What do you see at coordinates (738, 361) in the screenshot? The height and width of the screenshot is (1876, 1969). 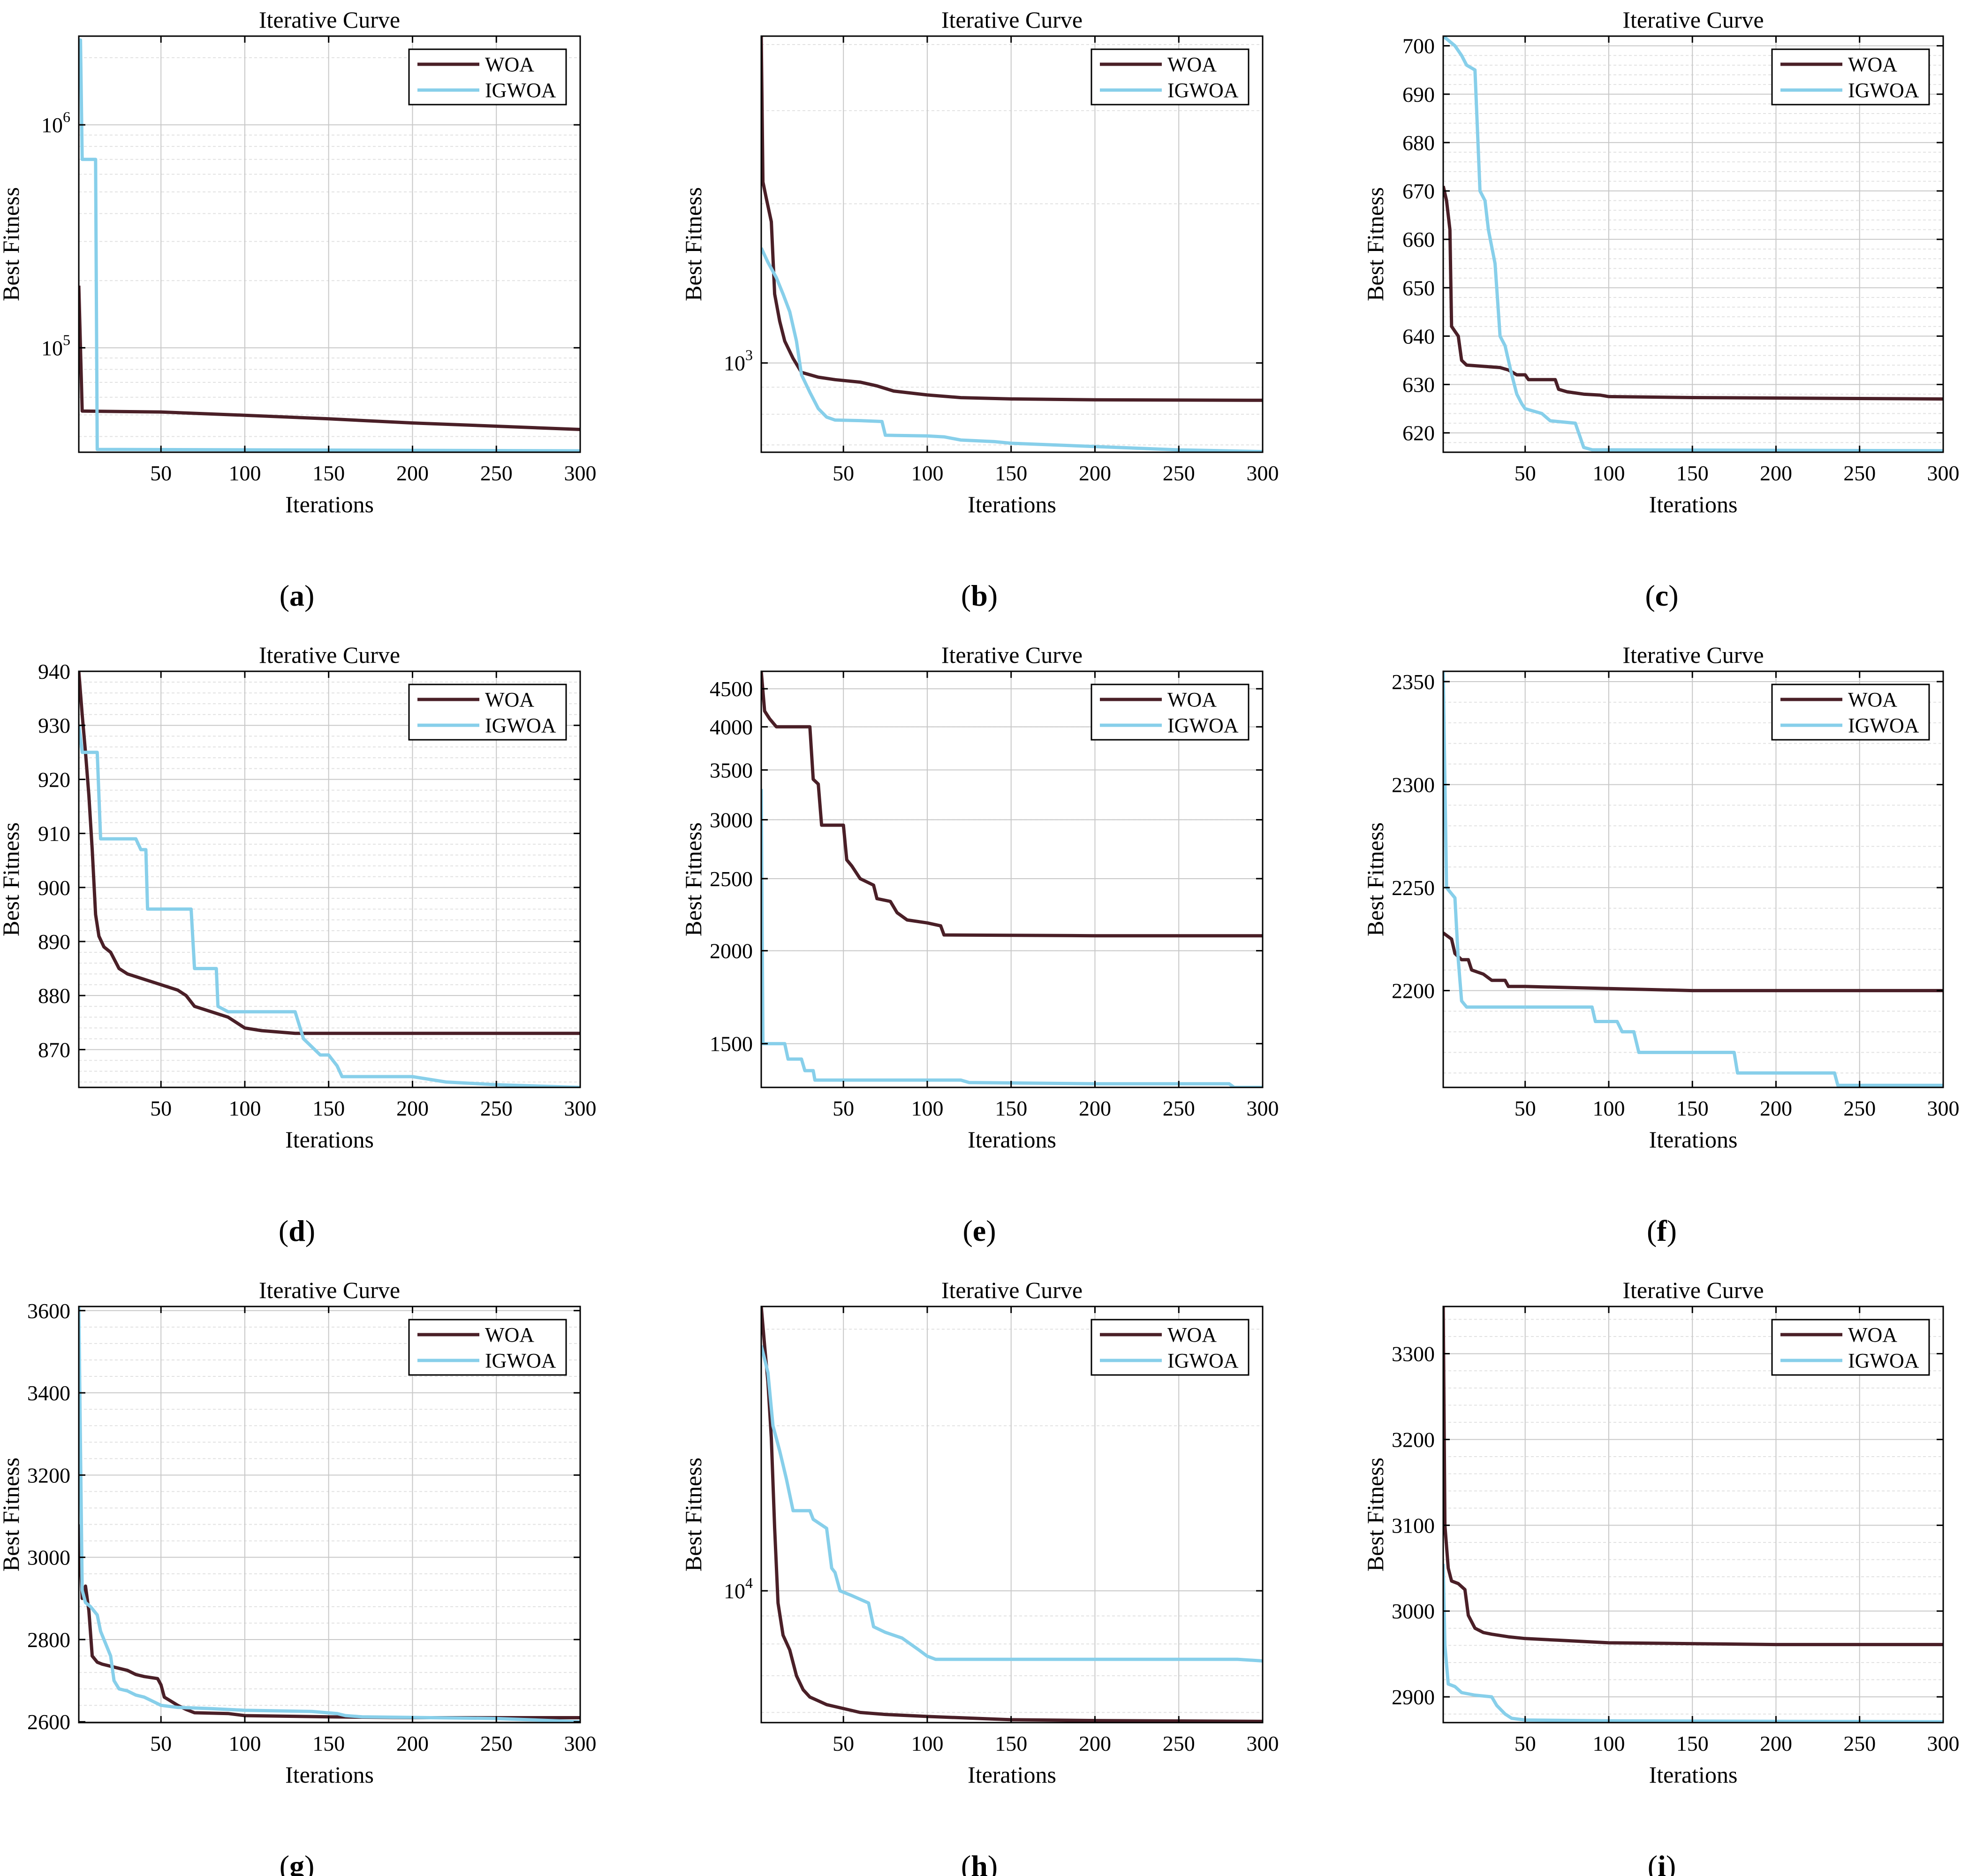 I see `y-tick-label: 10³` at bounding box center [738, 361].